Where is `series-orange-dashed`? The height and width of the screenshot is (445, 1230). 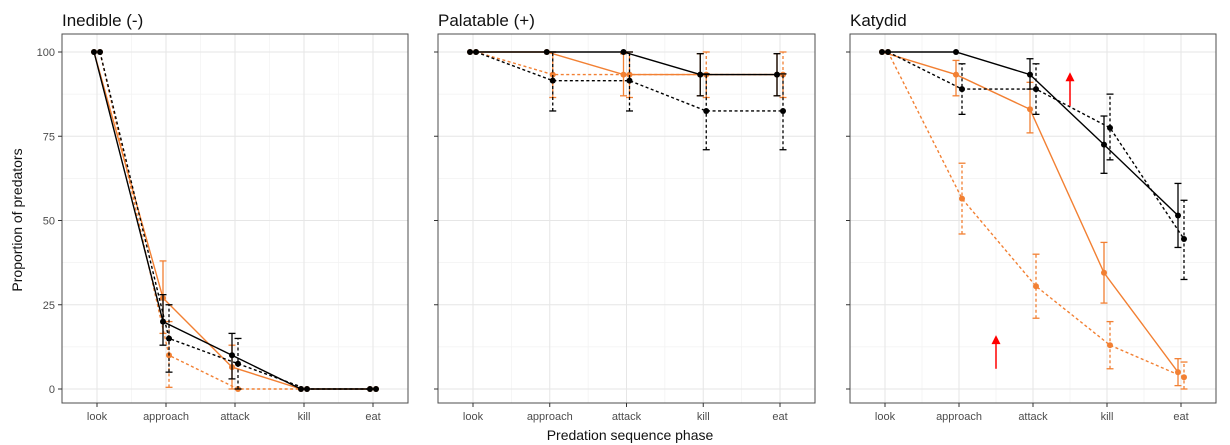 series-orange-dashed is located at coordinates (630, 74).